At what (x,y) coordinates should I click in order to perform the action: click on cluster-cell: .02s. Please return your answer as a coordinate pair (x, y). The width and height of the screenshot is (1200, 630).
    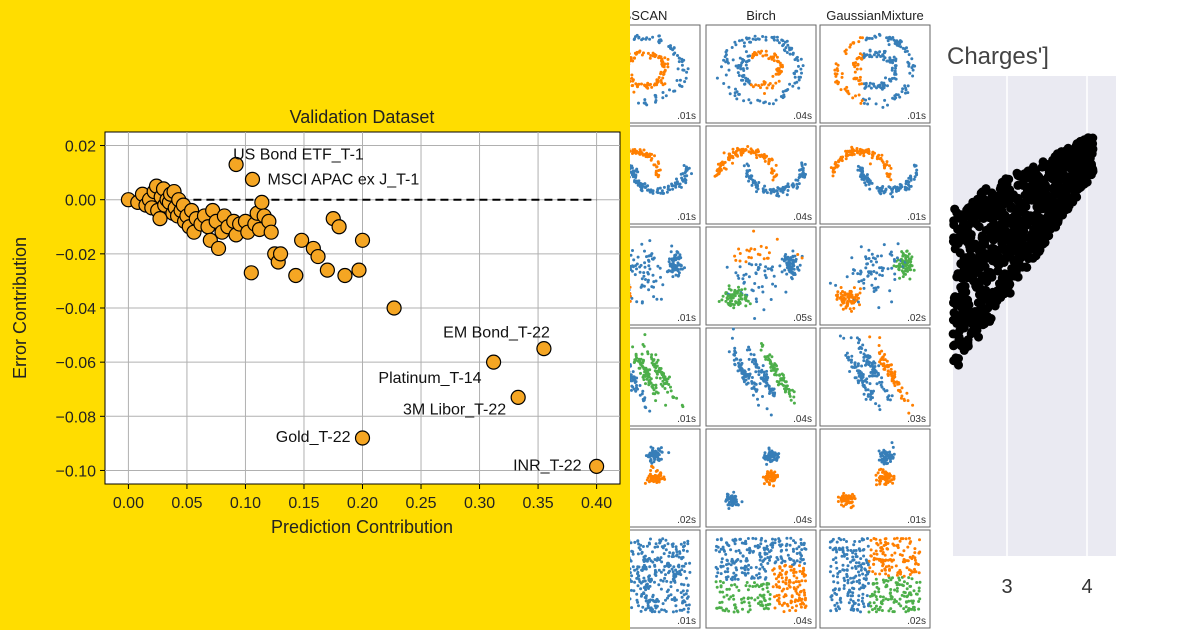
    Looking at the image, I should click on (875, 579).